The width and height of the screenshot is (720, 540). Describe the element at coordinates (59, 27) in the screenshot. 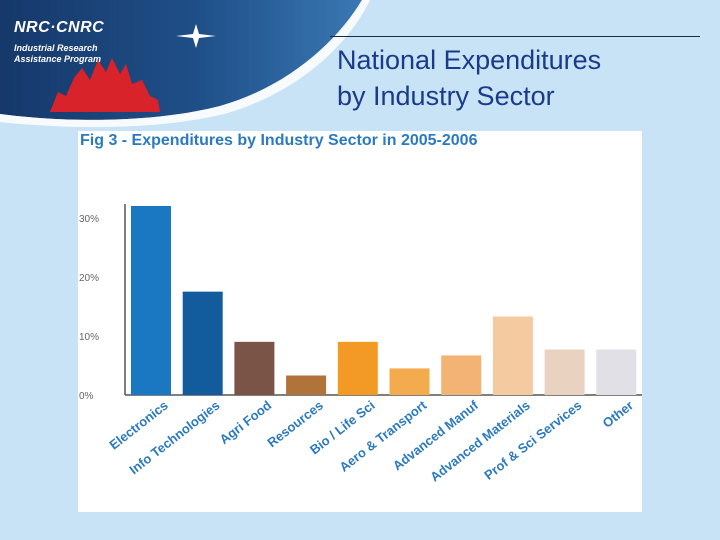

I see `org-logo-text: NRC·CNRC` at that location.